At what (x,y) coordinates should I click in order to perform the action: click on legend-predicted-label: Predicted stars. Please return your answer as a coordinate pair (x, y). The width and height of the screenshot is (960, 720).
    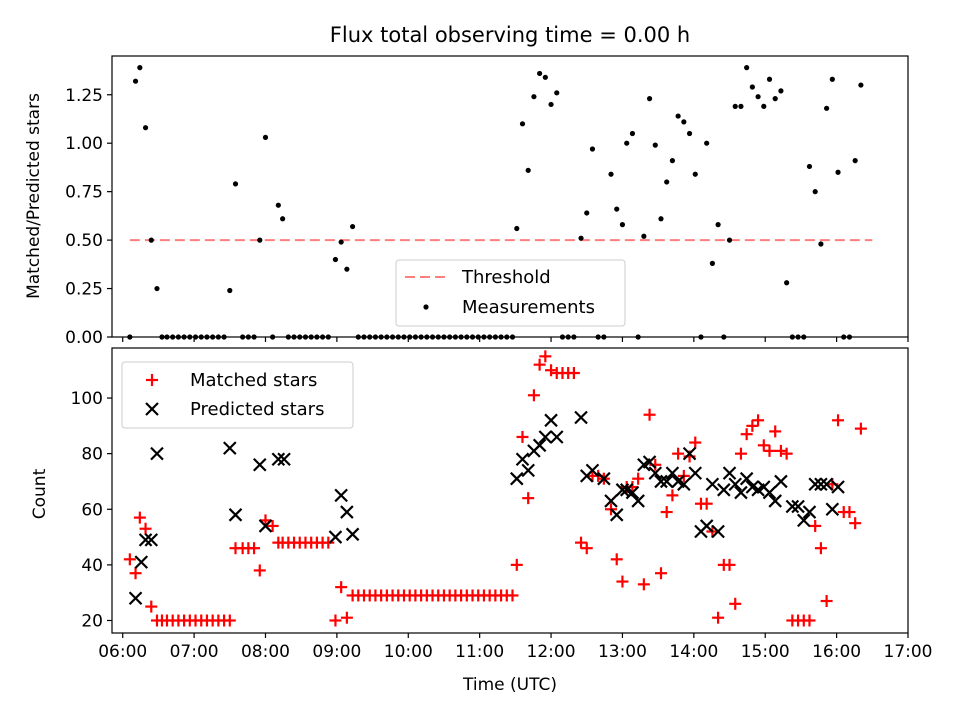
    Looking at the image, I should click on (257, 409).